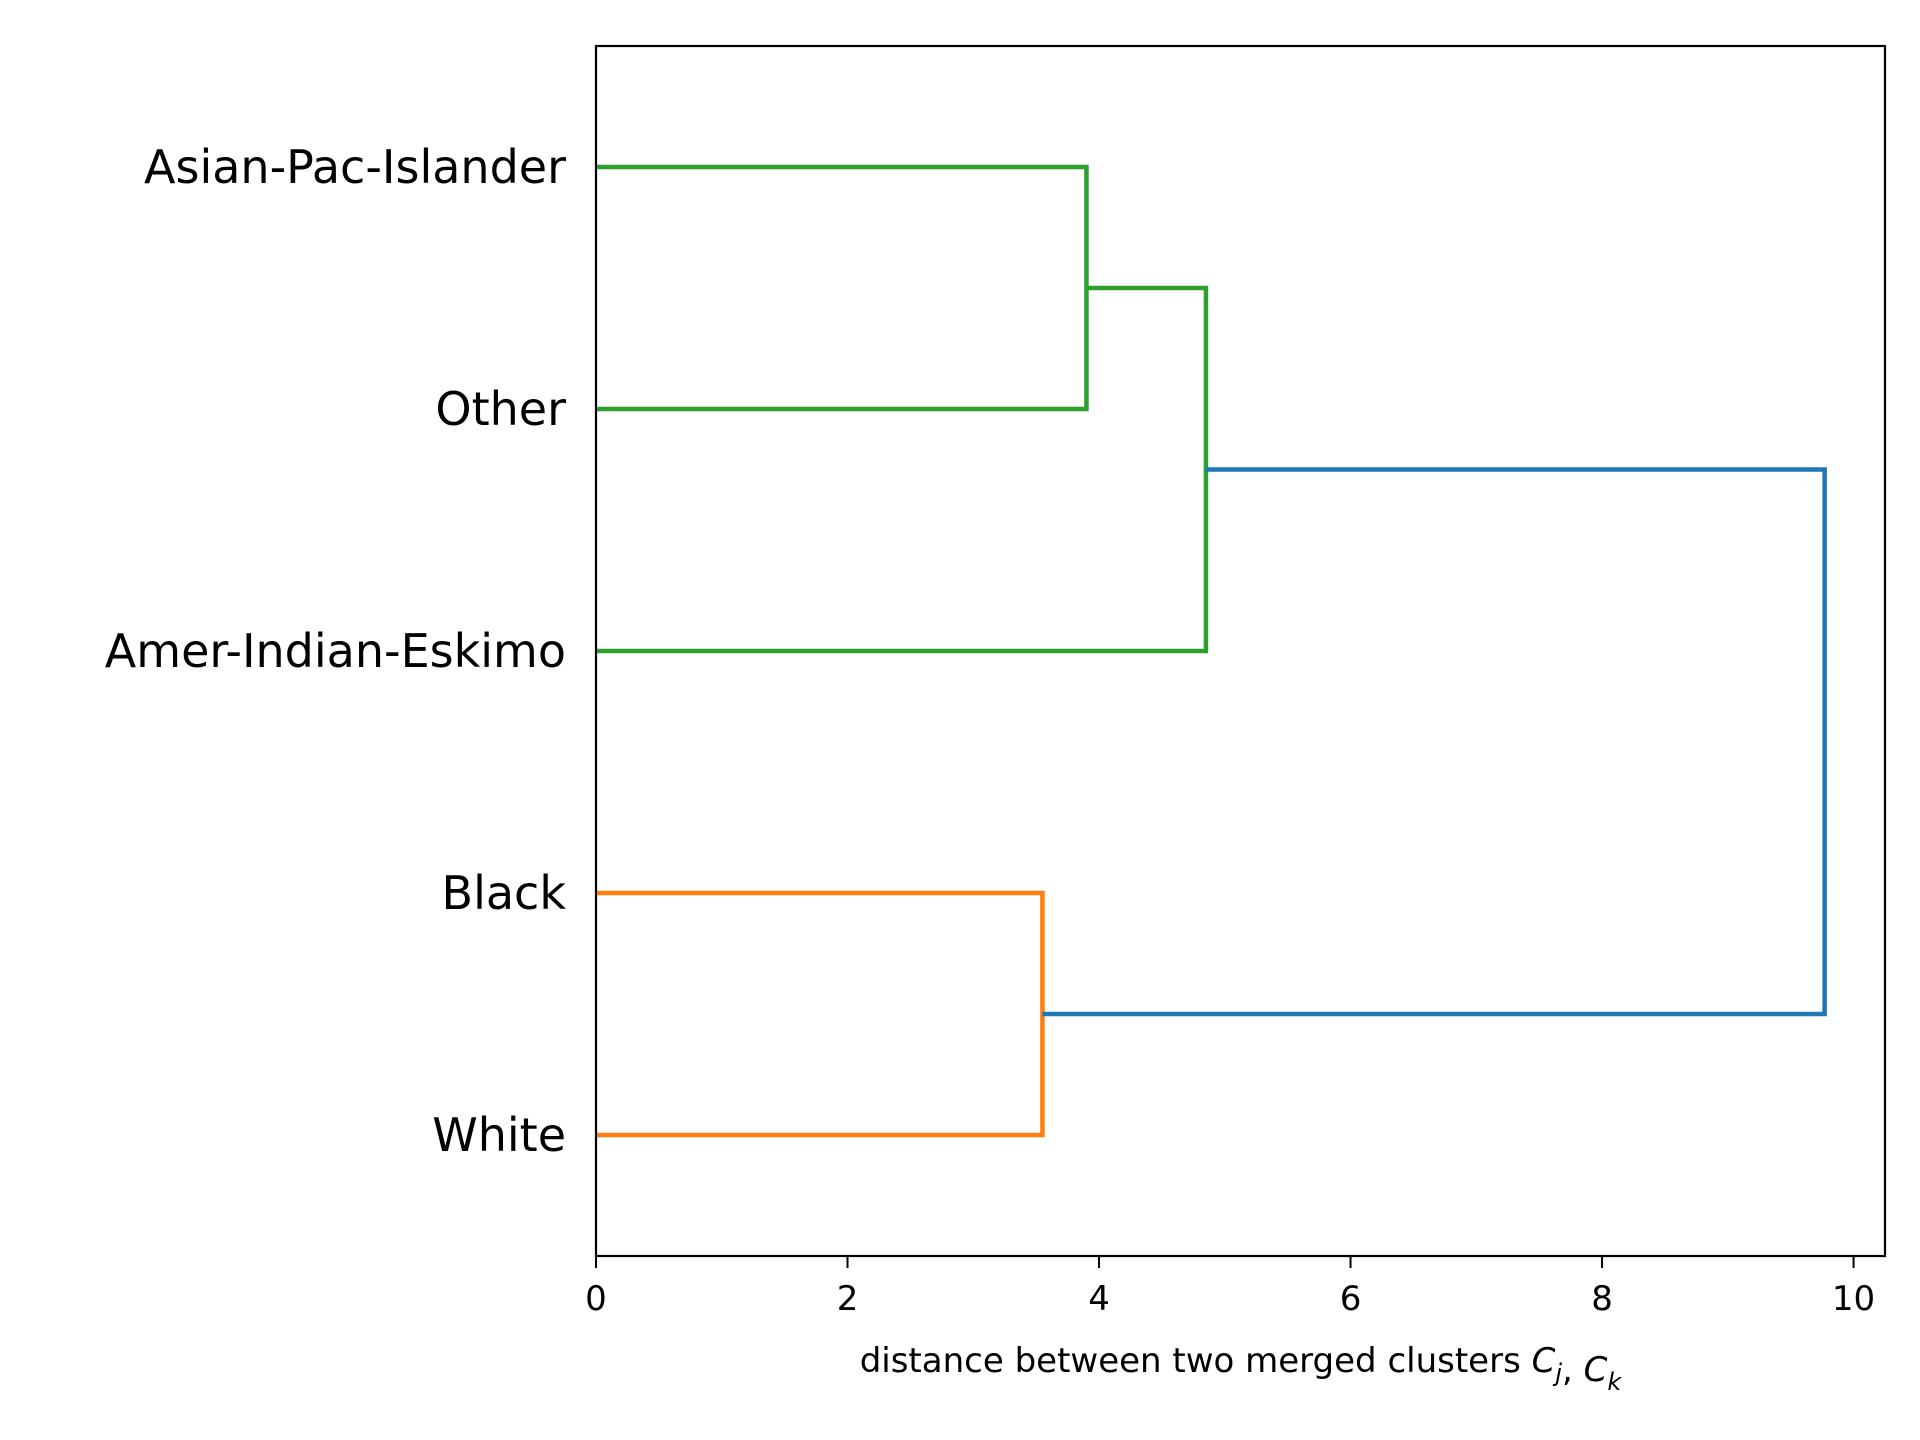  What do you see at coordinates (504, 893) in the screenshot?
I see `leaf-label: Black` at bounding box center [504, 893].